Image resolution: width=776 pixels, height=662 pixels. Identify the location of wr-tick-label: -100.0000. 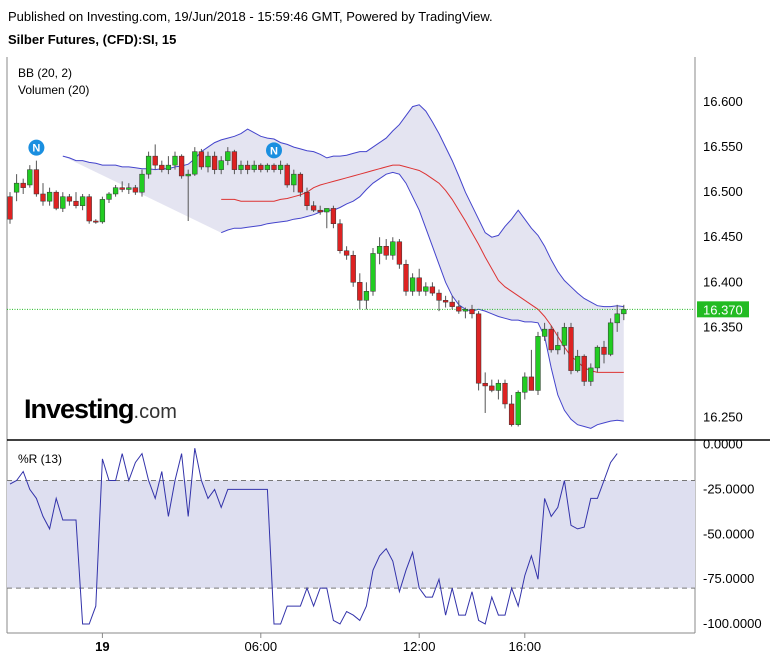
(732, 623).